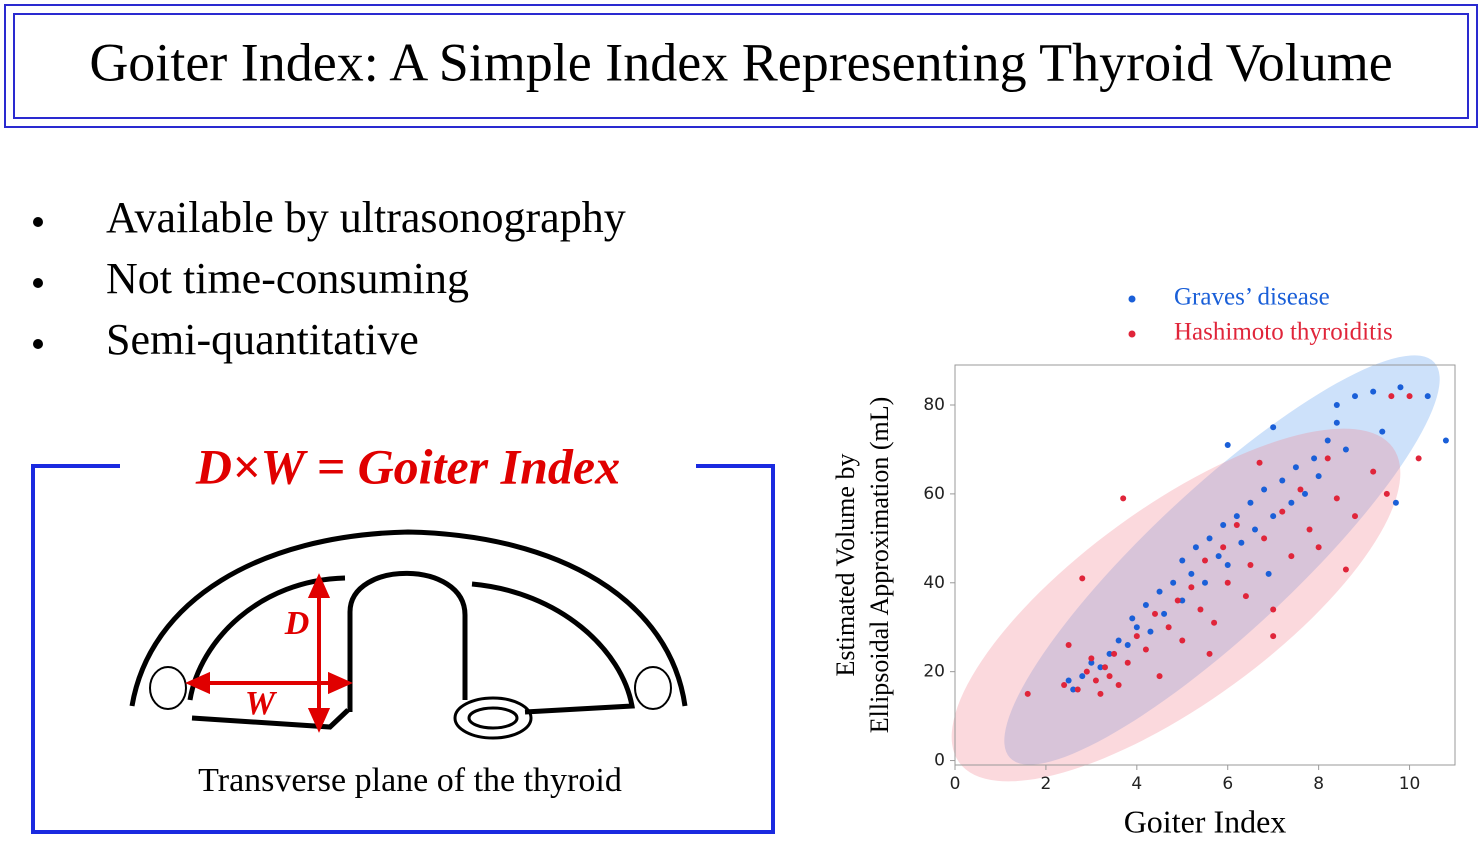  I want to click on legend-label: Hashimoto thyroiditis, so click(1283, 332).